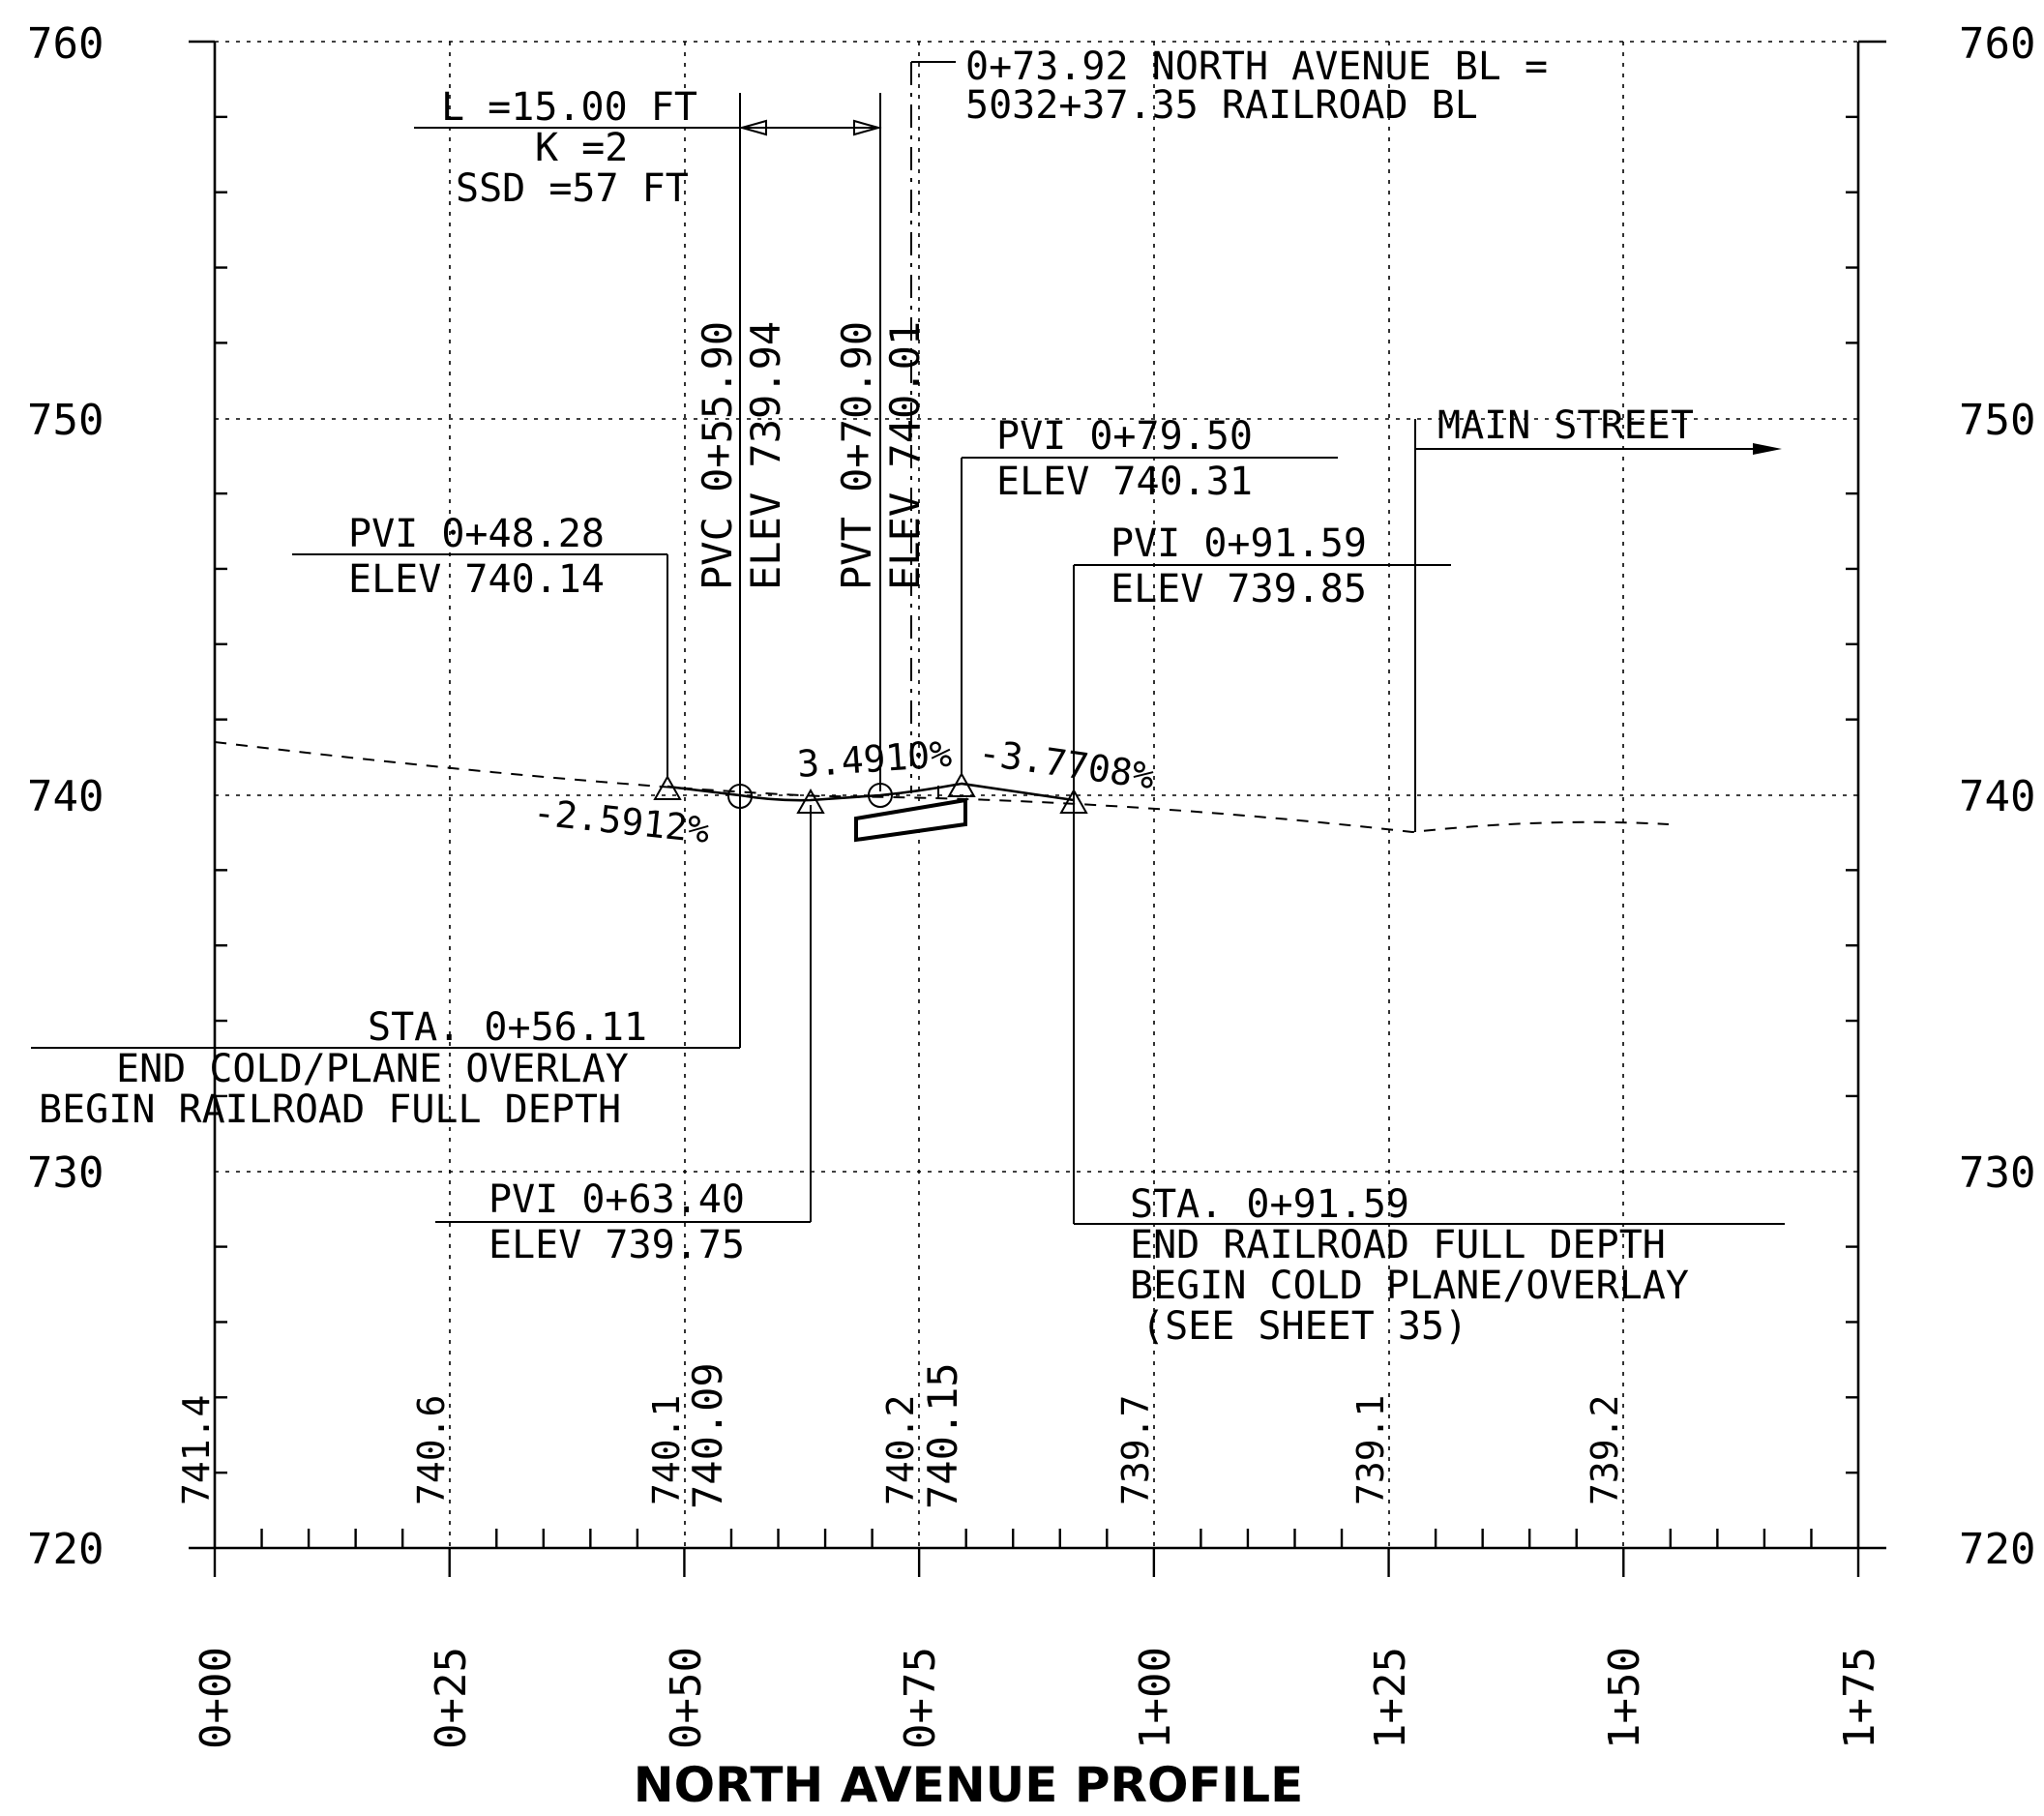 This screenshot has width=2044, height=1816. I want to click on pvi-1-station: PVI 0+48.28, so click(476, 534).